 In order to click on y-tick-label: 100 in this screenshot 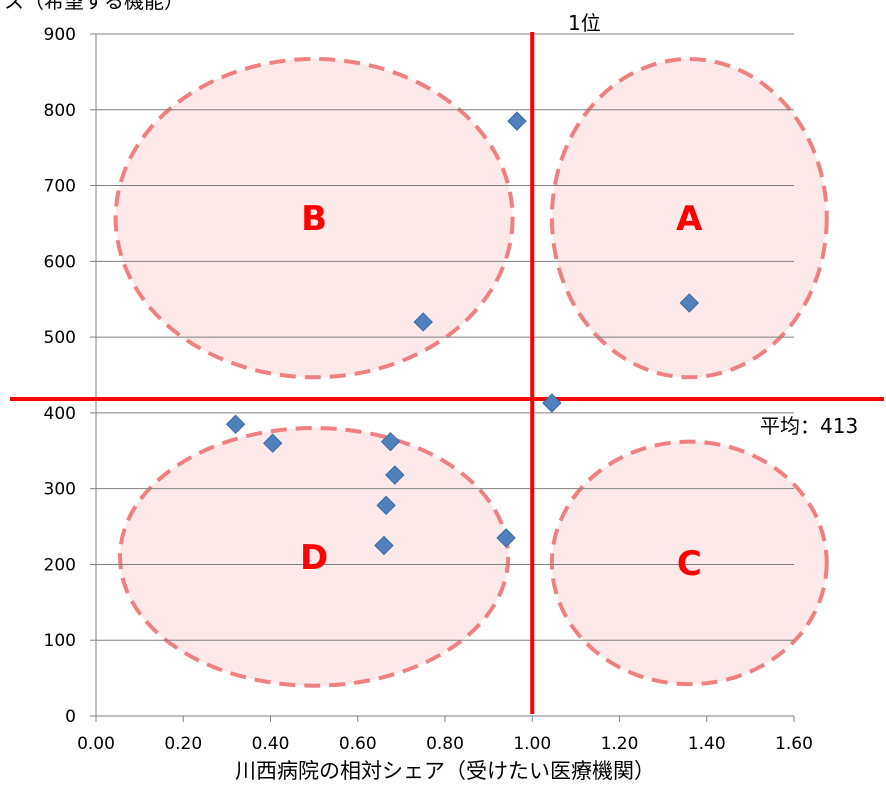, I will do `click(60, 641)`.